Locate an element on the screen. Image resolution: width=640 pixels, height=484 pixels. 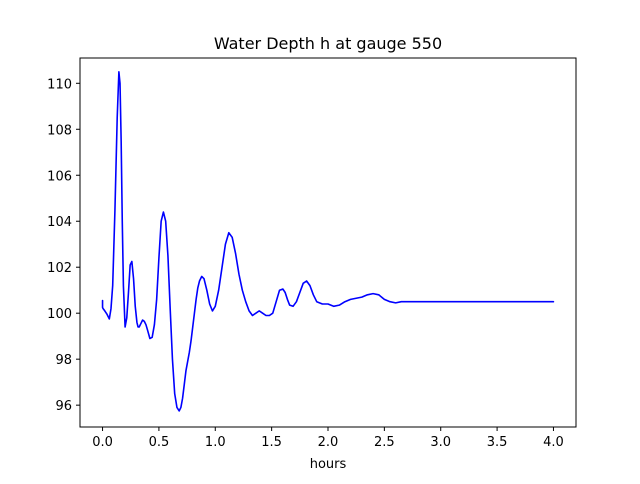
x-tick-label: 3.0 is located at coordinates (440, 442).